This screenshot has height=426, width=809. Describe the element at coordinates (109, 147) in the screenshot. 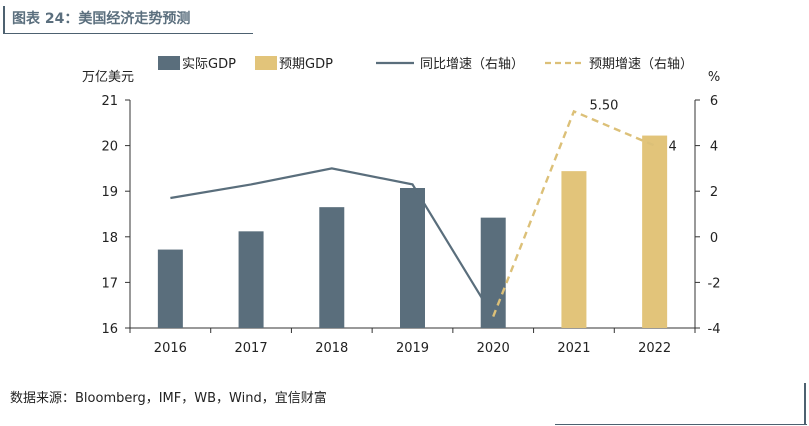

I see `left-tick-label: 20` at that location.